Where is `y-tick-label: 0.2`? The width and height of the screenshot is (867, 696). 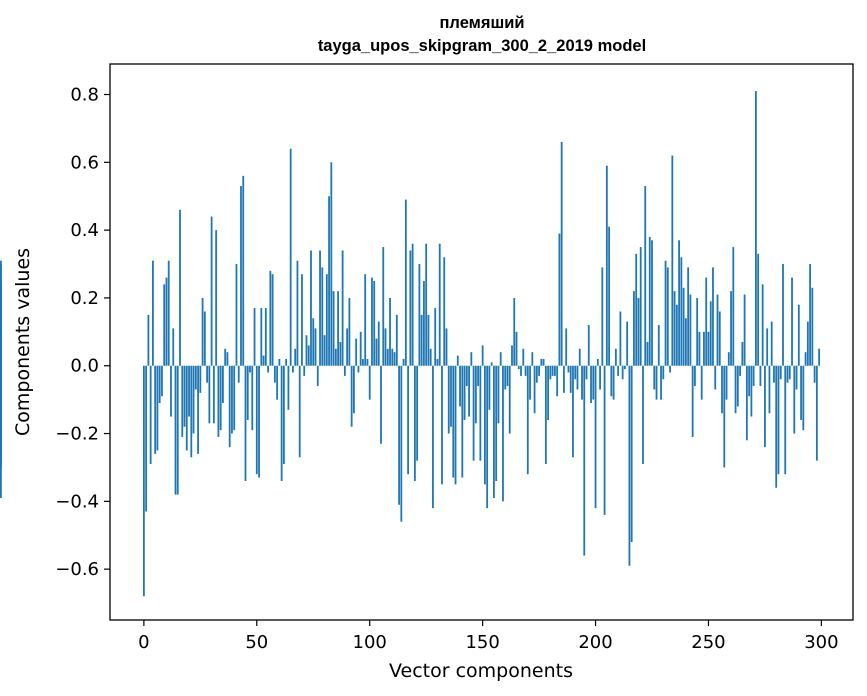
y-tick-label: 0.2 is located at coordinates (84, 298).